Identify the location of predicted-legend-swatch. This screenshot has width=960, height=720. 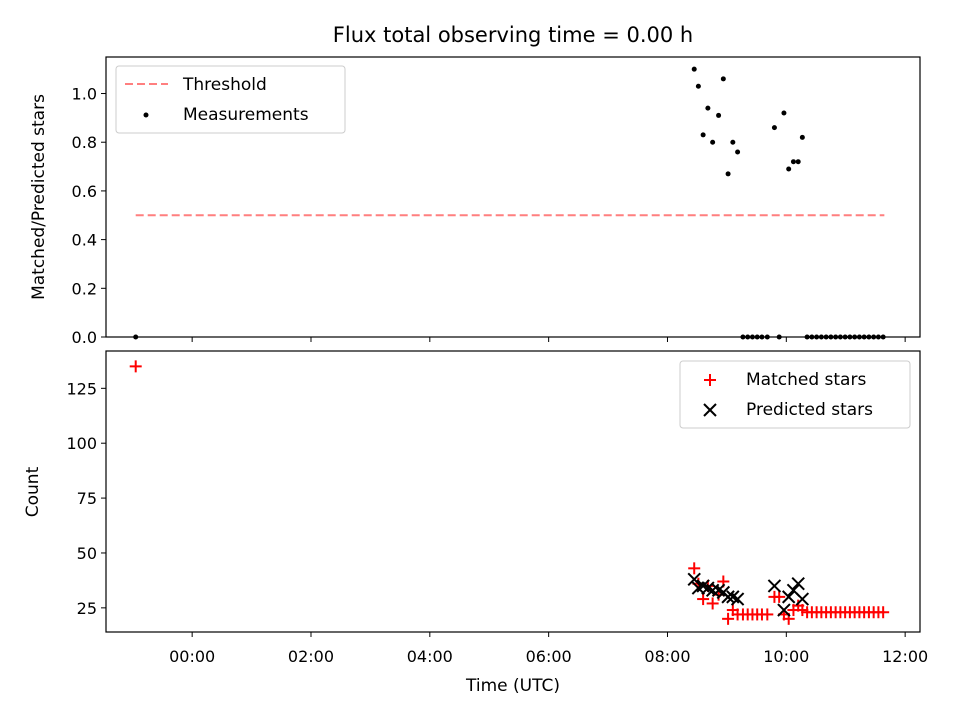
(710, 410).